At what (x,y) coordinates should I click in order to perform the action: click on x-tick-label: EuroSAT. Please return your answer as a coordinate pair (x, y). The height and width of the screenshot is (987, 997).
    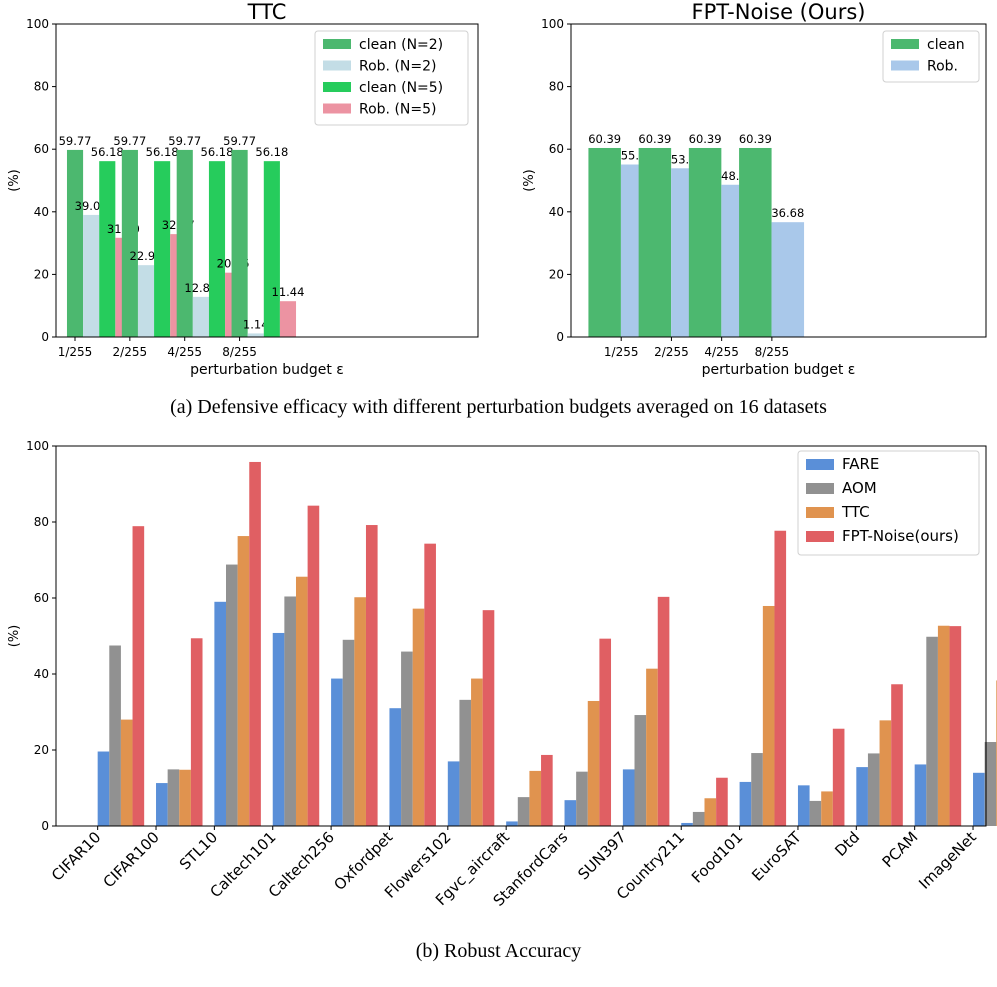
    Looking at the image, I should click on (776, 856).